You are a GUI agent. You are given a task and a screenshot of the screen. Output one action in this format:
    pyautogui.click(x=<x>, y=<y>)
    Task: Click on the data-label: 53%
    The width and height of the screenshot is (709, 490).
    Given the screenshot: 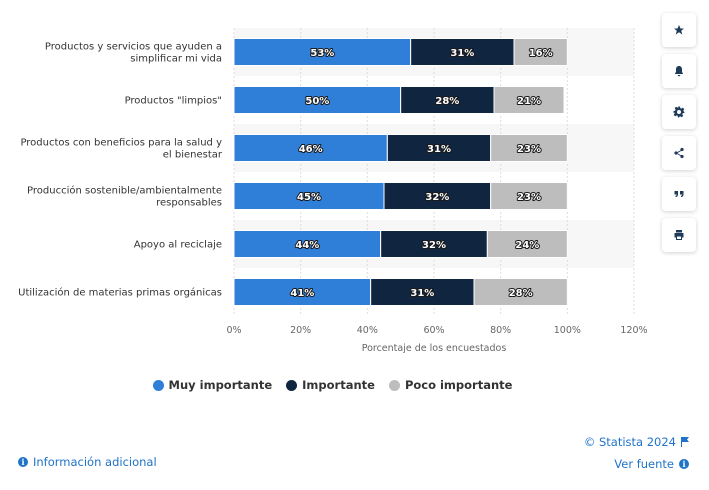 What is the action you would take?
    pyautogui.click(x=322, y=53)
    